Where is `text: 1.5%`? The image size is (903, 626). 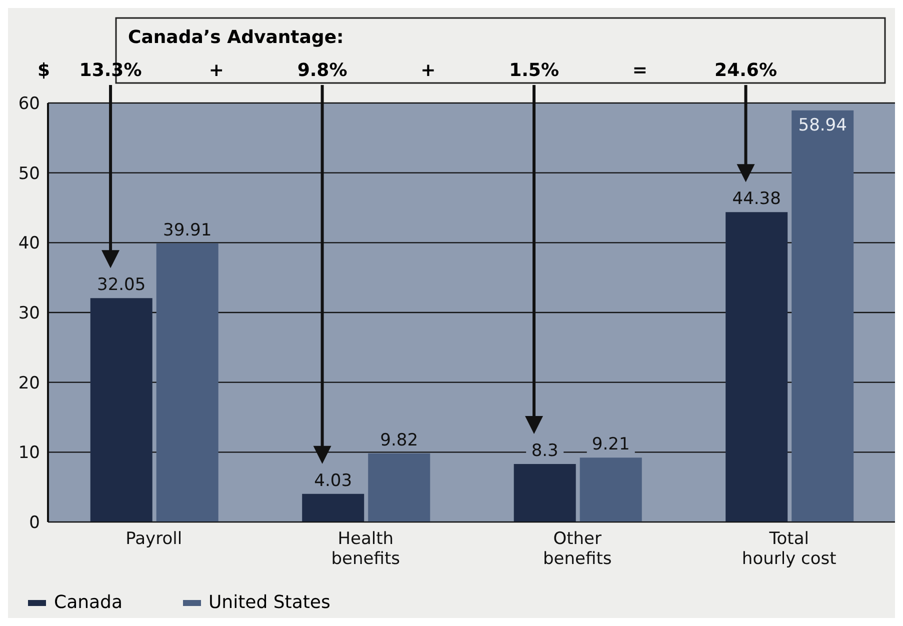 text: 1.5% is located at coordinates (534, 70).